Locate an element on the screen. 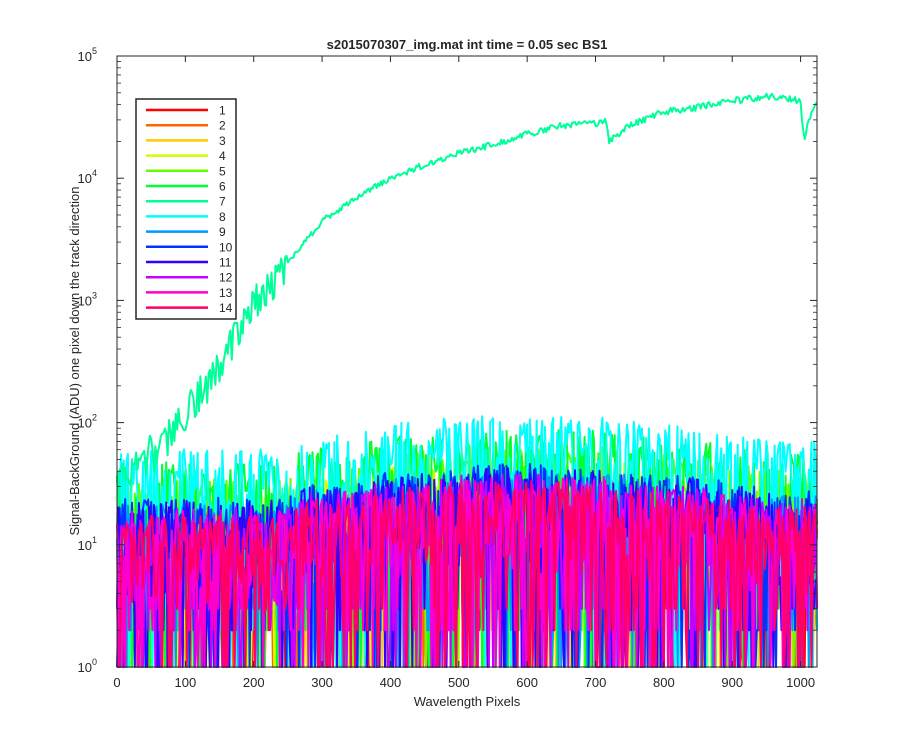  legend-item-6: 6 is located at coordinates (186, 187).